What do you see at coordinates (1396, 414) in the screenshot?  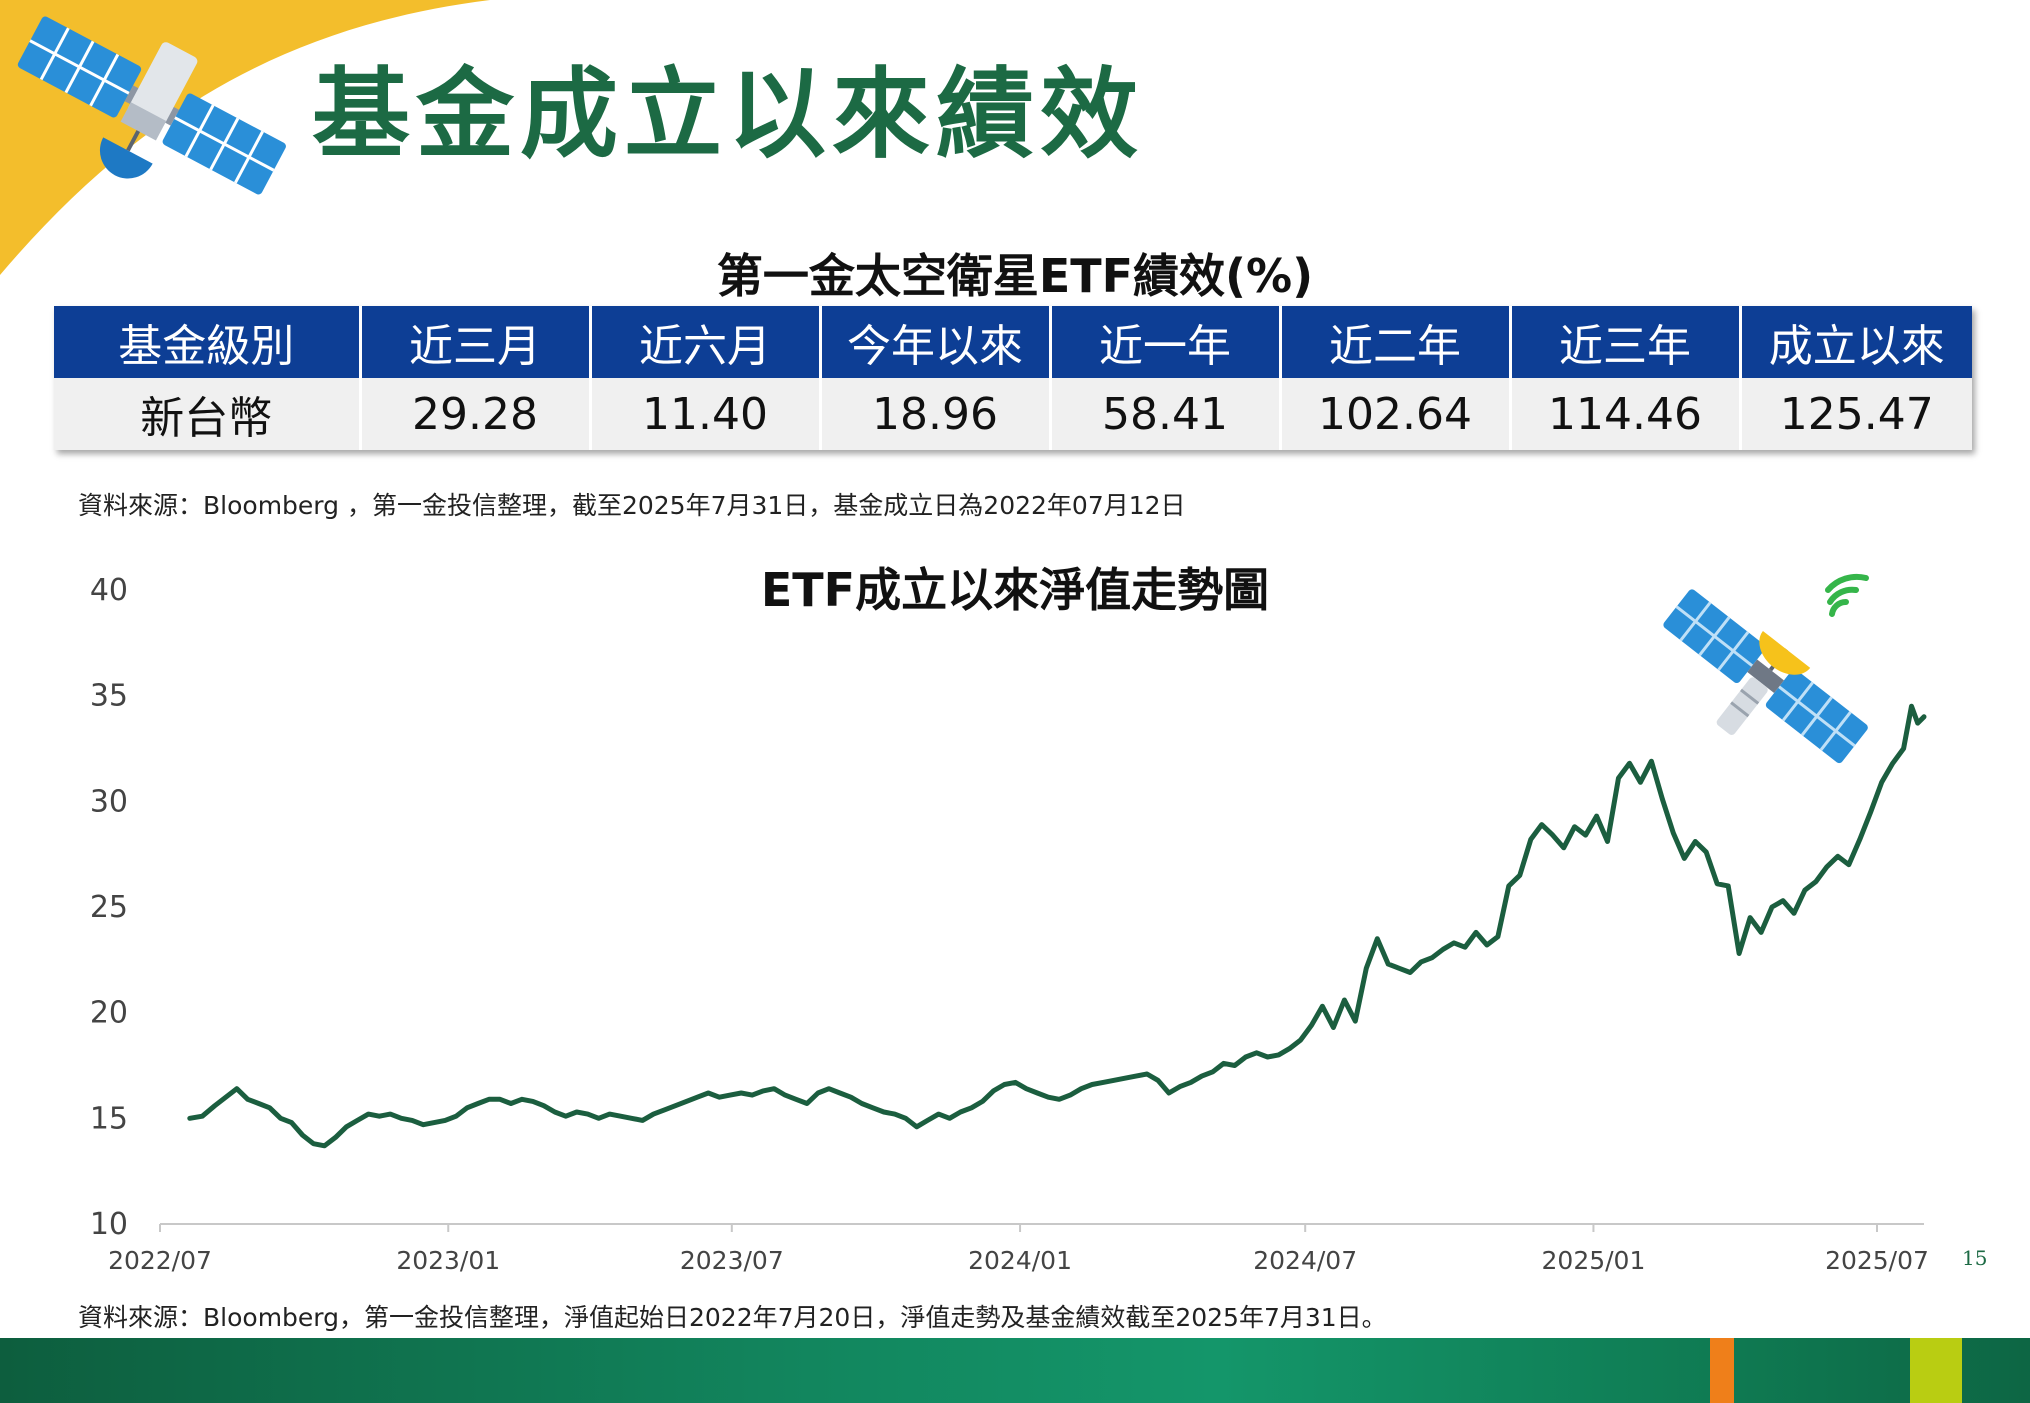 I see `cell-2-year: 102.64` at bounding box center [1396, 414].